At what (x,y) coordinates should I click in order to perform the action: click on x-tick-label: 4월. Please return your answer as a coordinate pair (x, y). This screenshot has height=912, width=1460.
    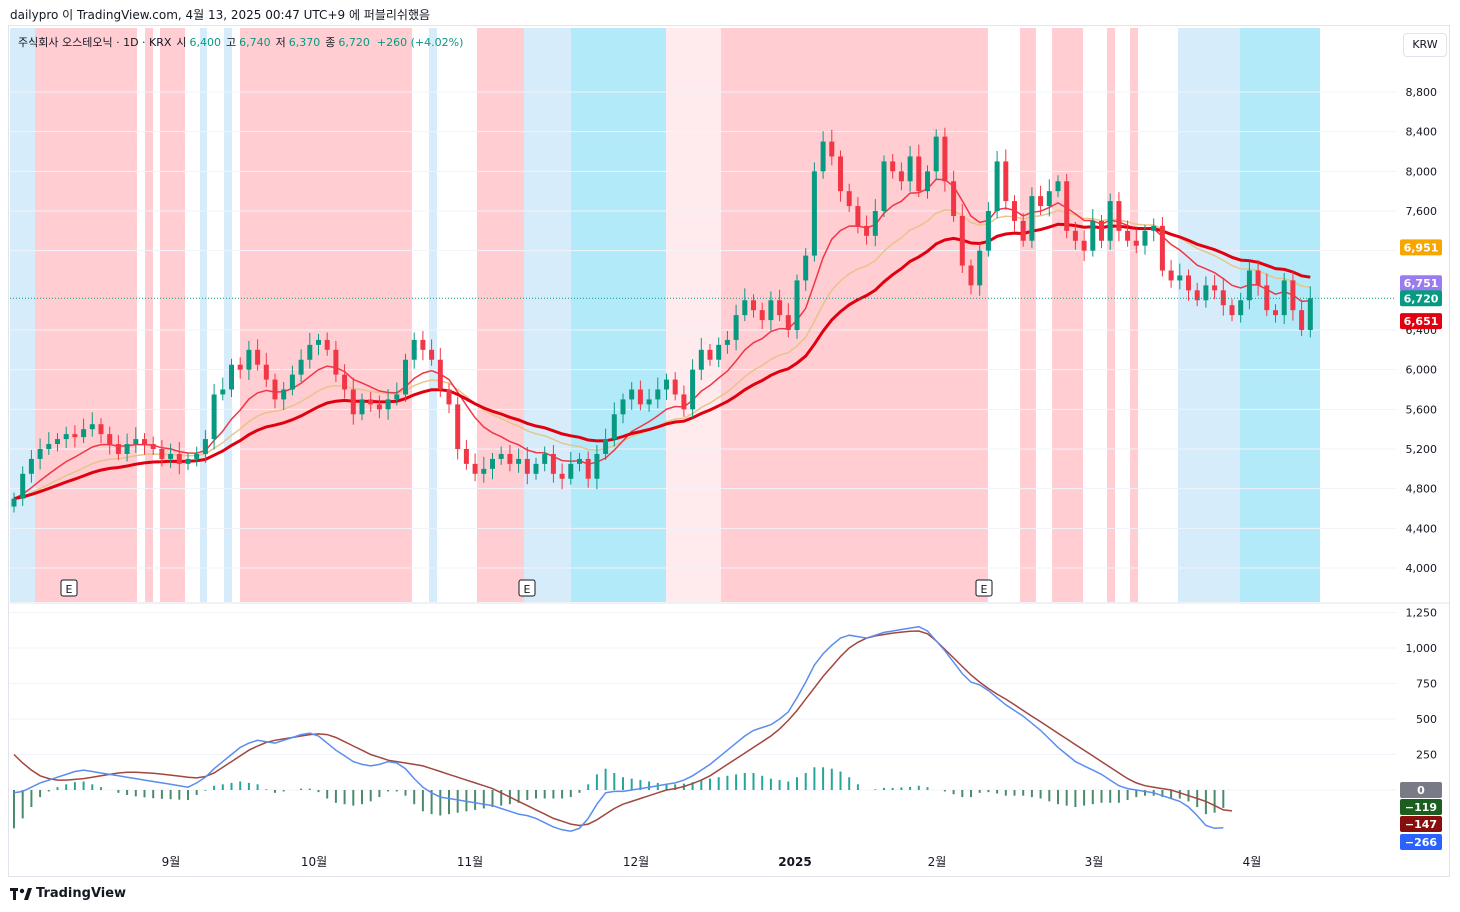
    Looking at the image, I should click on (1252, 862).